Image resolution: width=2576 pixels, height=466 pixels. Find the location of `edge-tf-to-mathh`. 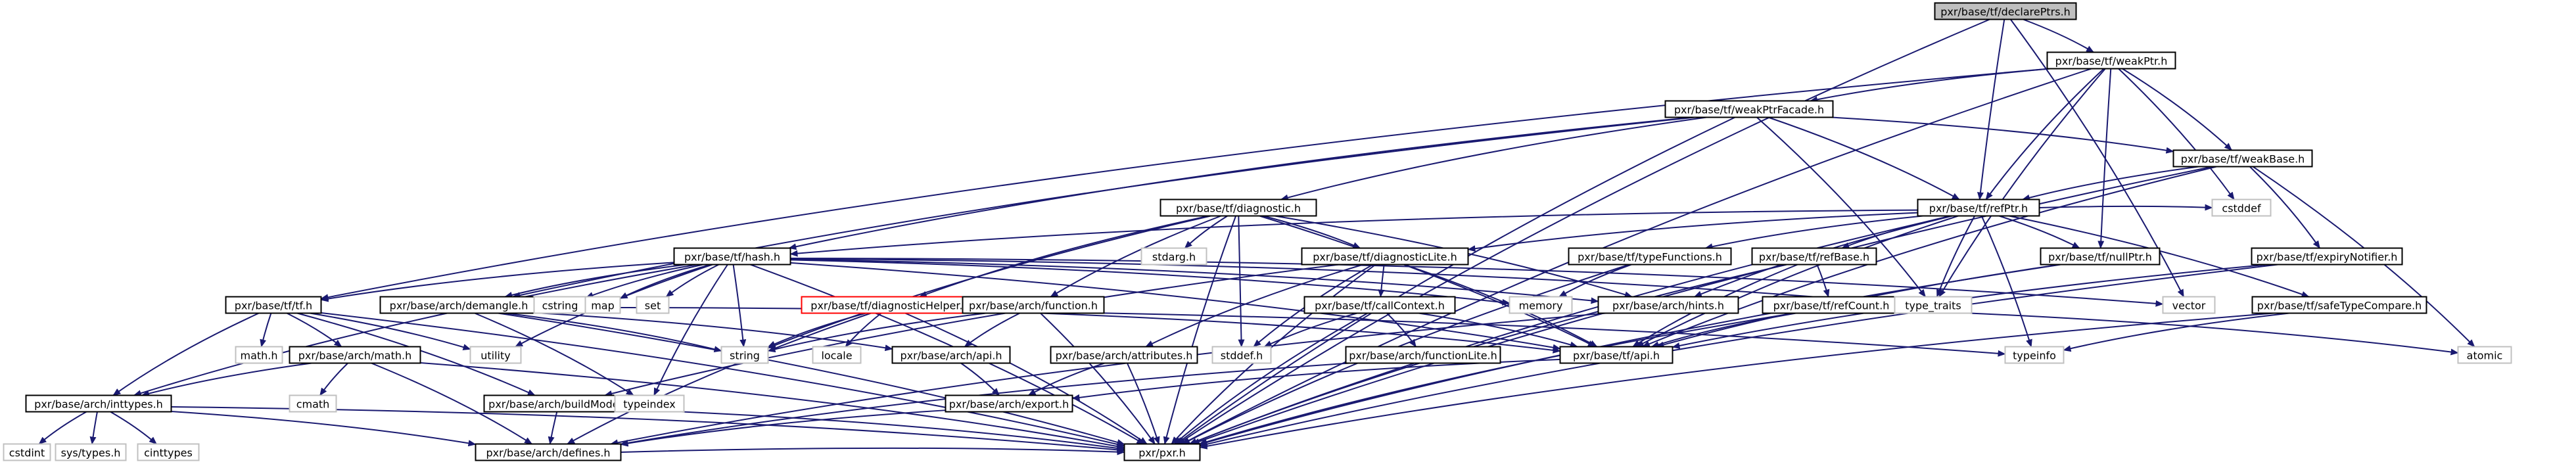

edge-tf-to-mathh is located at coordinates (266, 330).